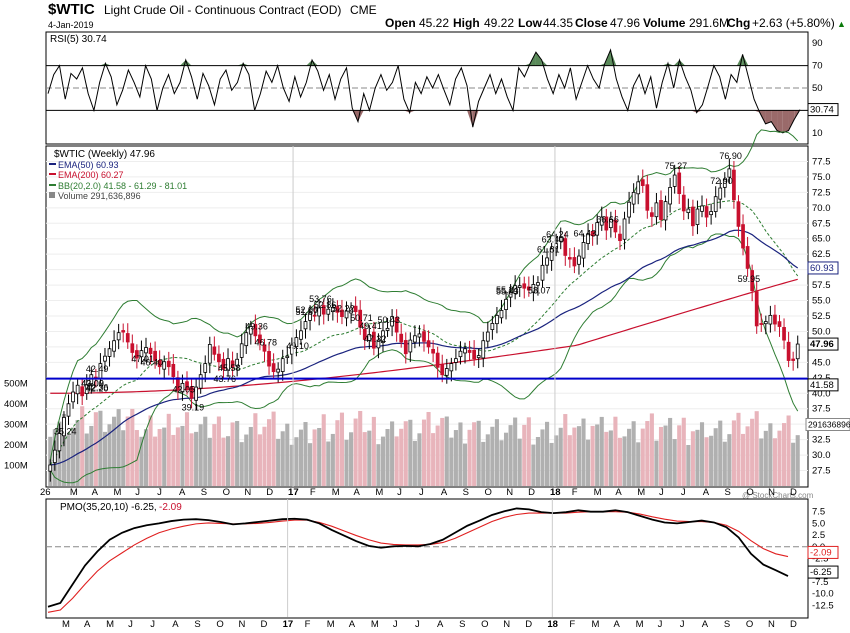  I want to click on price-y-tick: 67.5, so click(821, 223).